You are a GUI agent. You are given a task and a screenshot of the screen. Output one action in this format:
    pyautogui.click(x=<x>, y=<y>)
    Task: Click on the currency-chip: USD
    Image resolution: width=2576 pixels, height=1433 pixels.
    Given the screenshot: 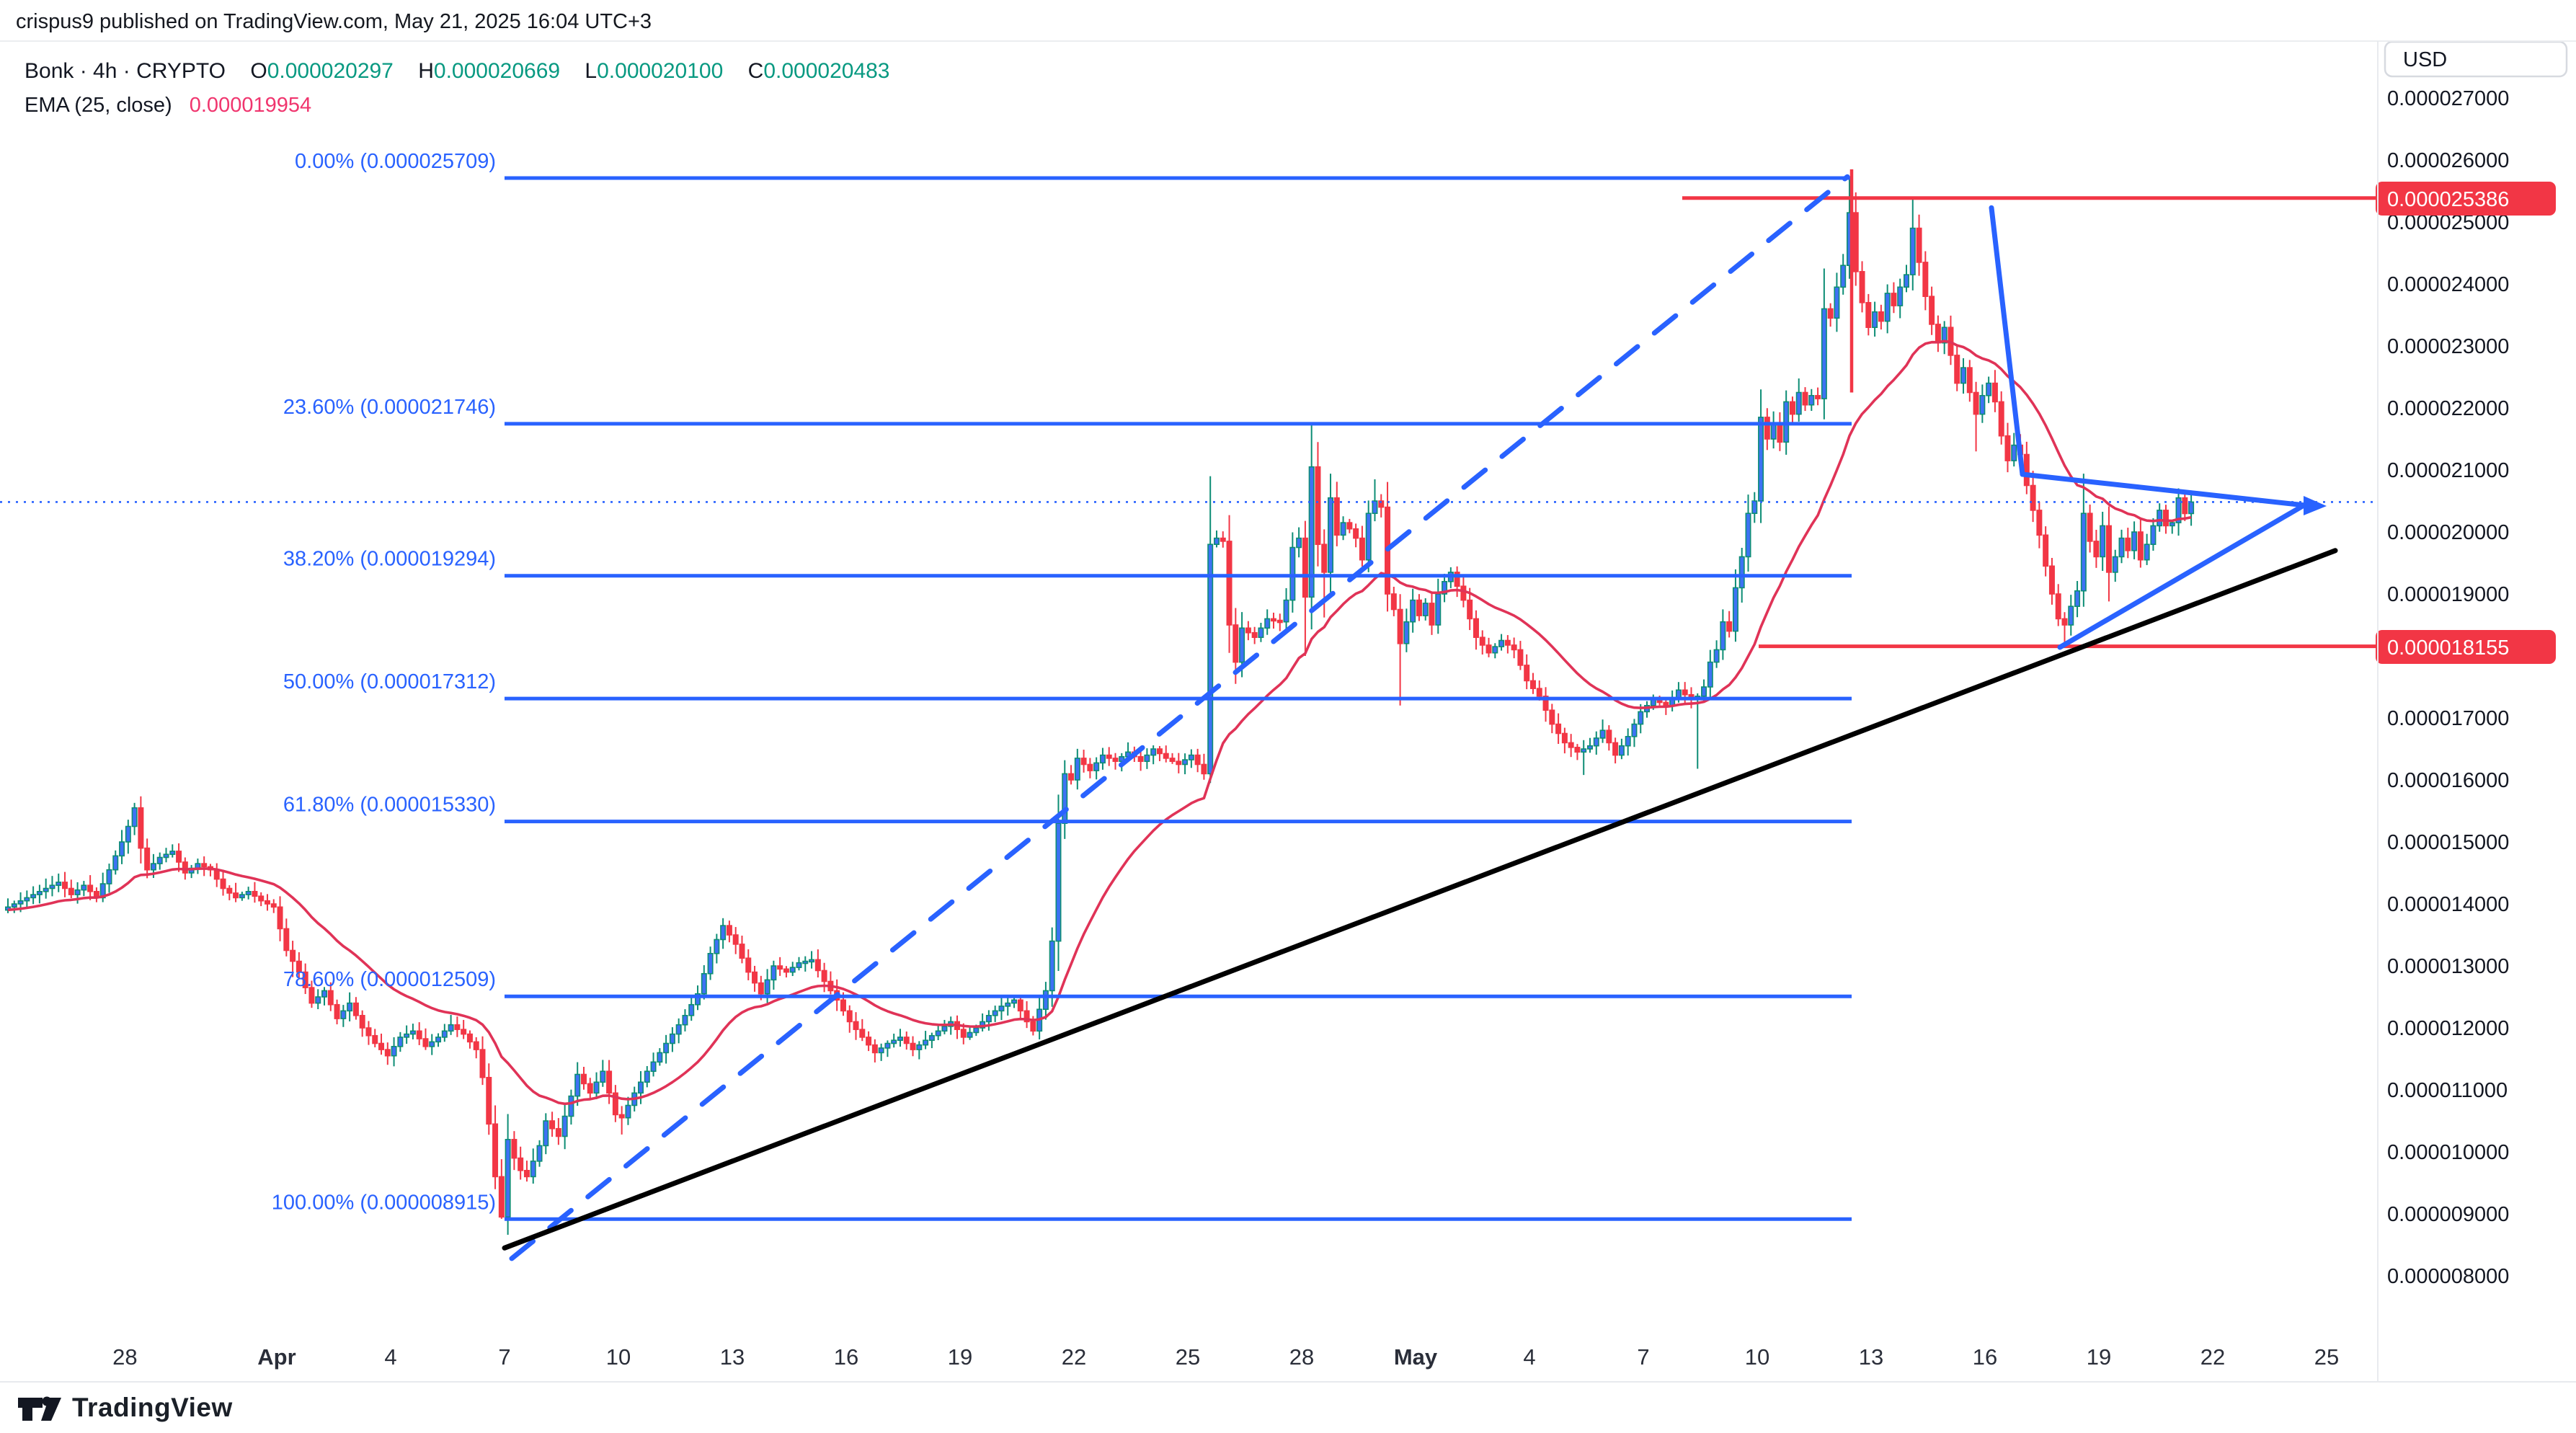 What is the action you would take?
    pyautogui.click(x=2476, y=59)
    